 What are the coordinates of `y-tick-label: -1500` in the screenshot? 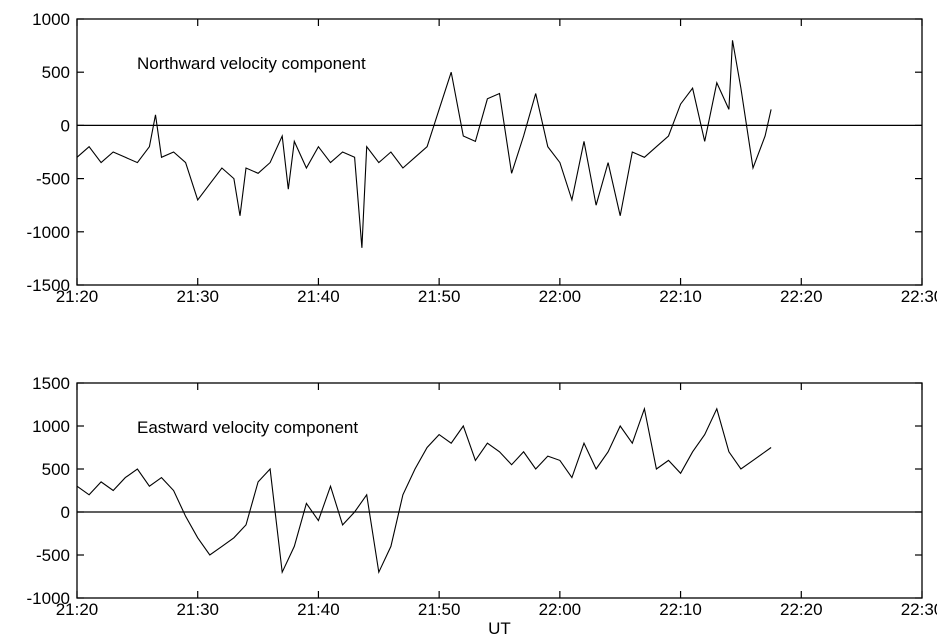 It's located at (48, 285).